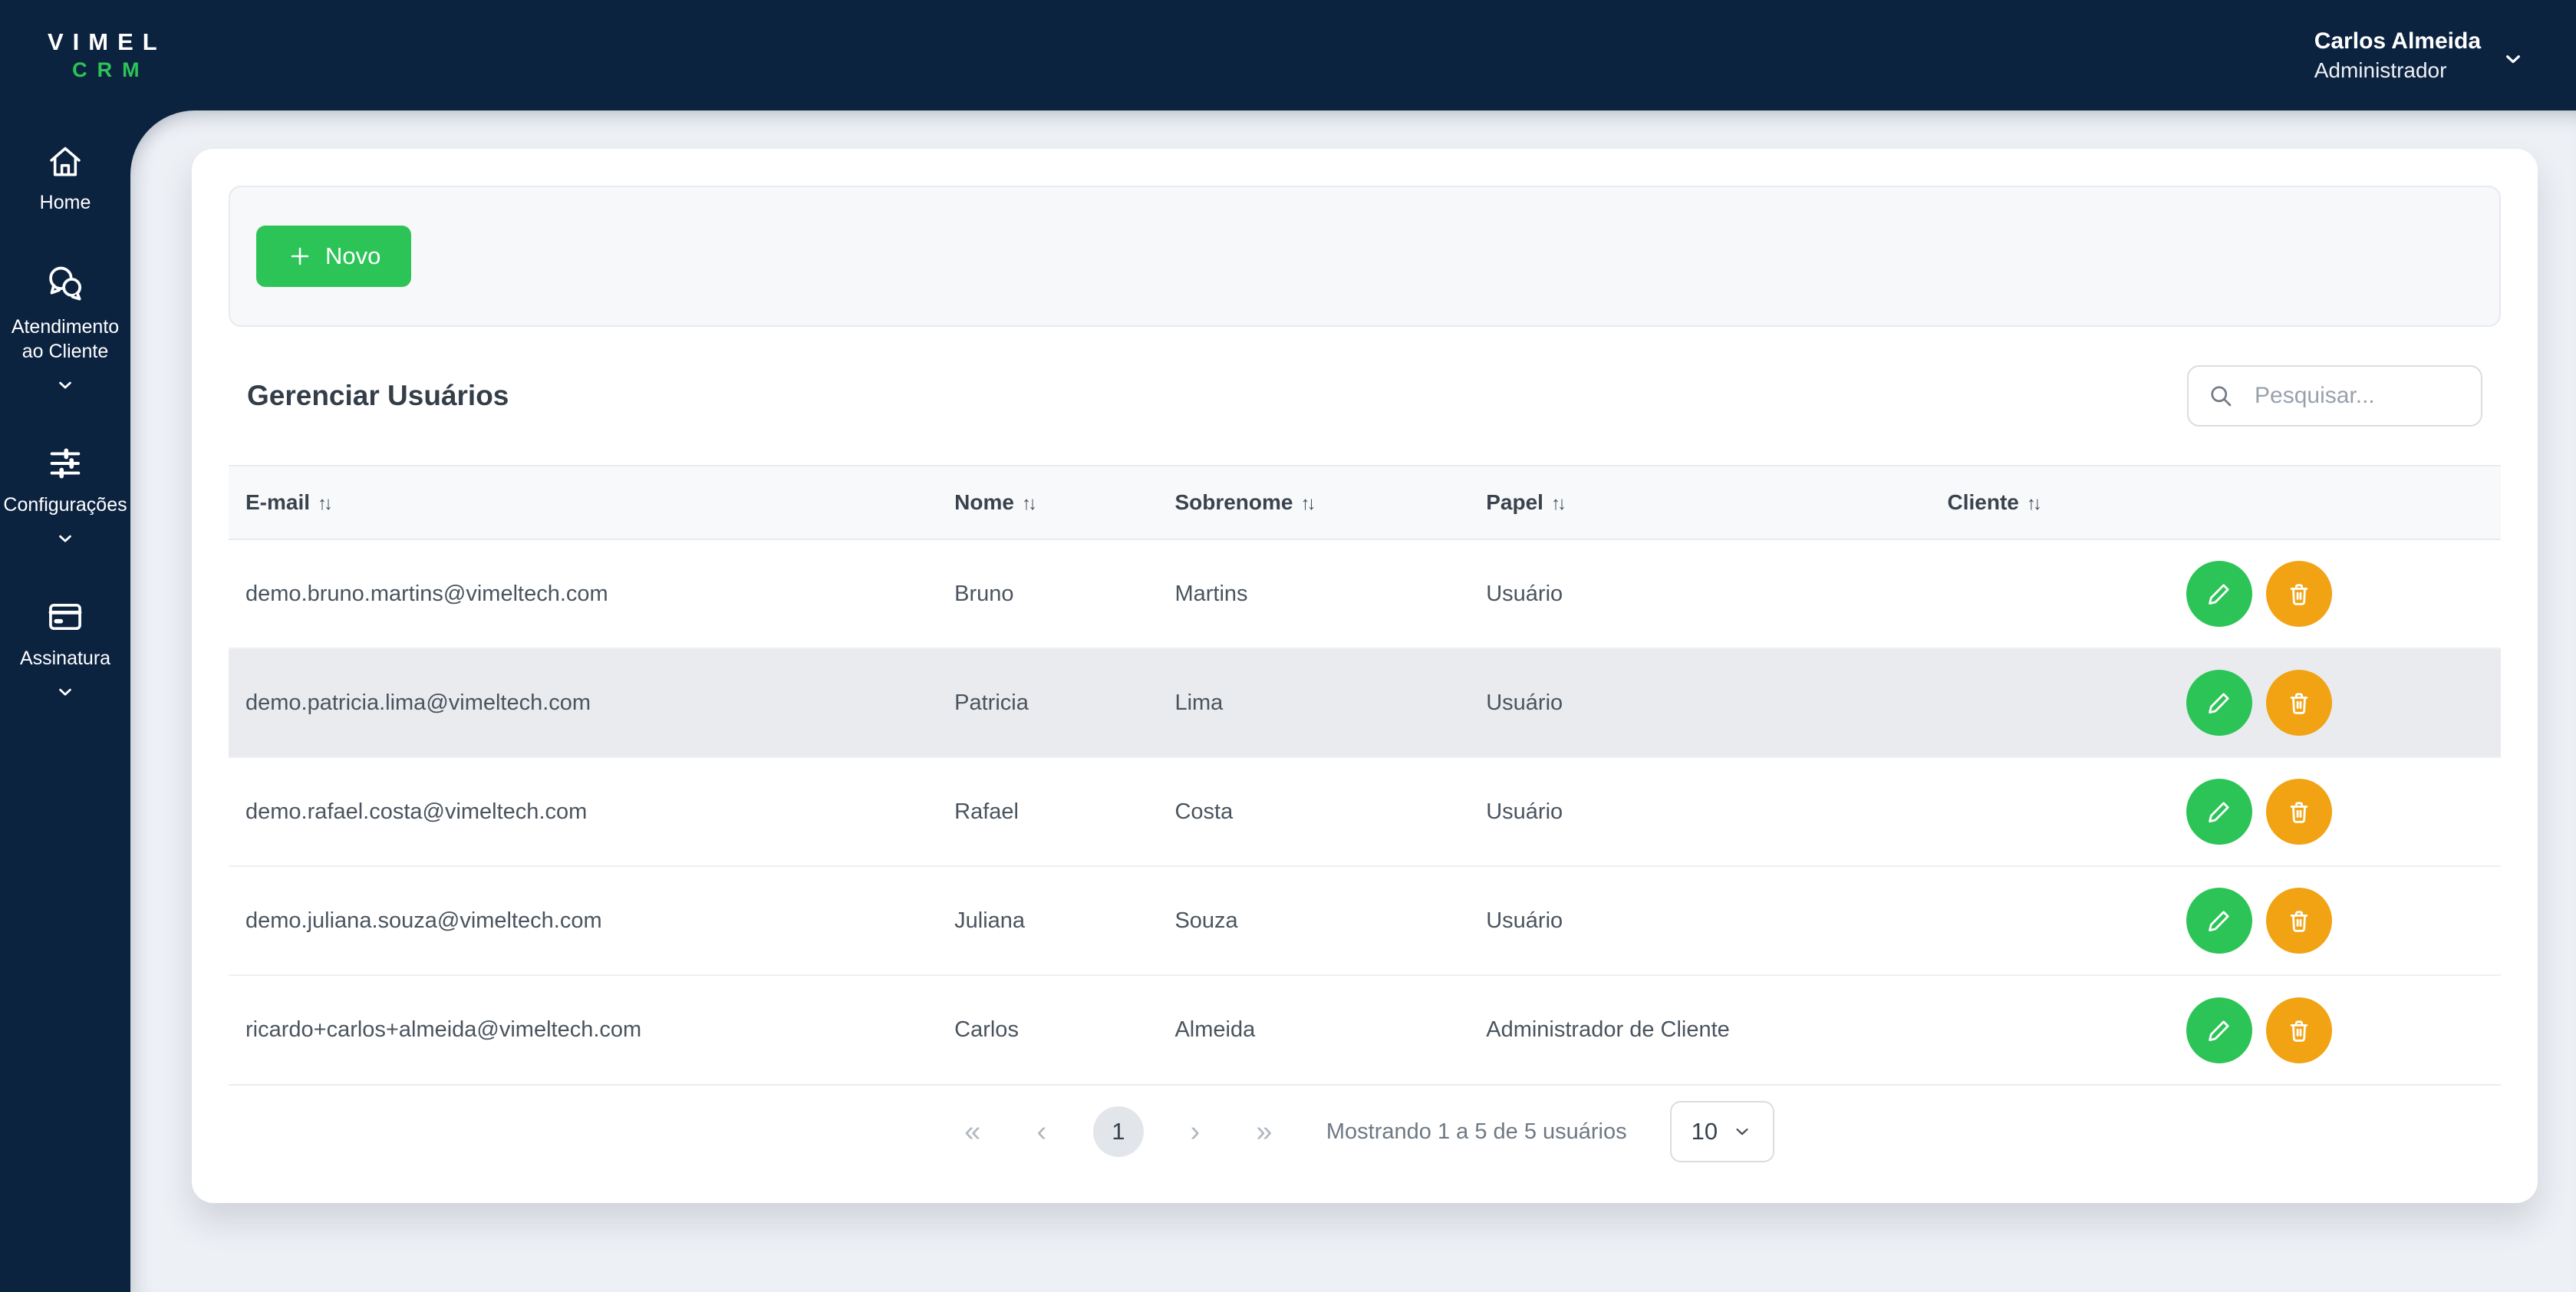 The height and width of the screenshot is (1292, 2576). What do you see at coordinates (1700, 1029) in the screenshot?
I see `cell-papel: Administrador de Cliente` at bounding box center [1700, 1029].